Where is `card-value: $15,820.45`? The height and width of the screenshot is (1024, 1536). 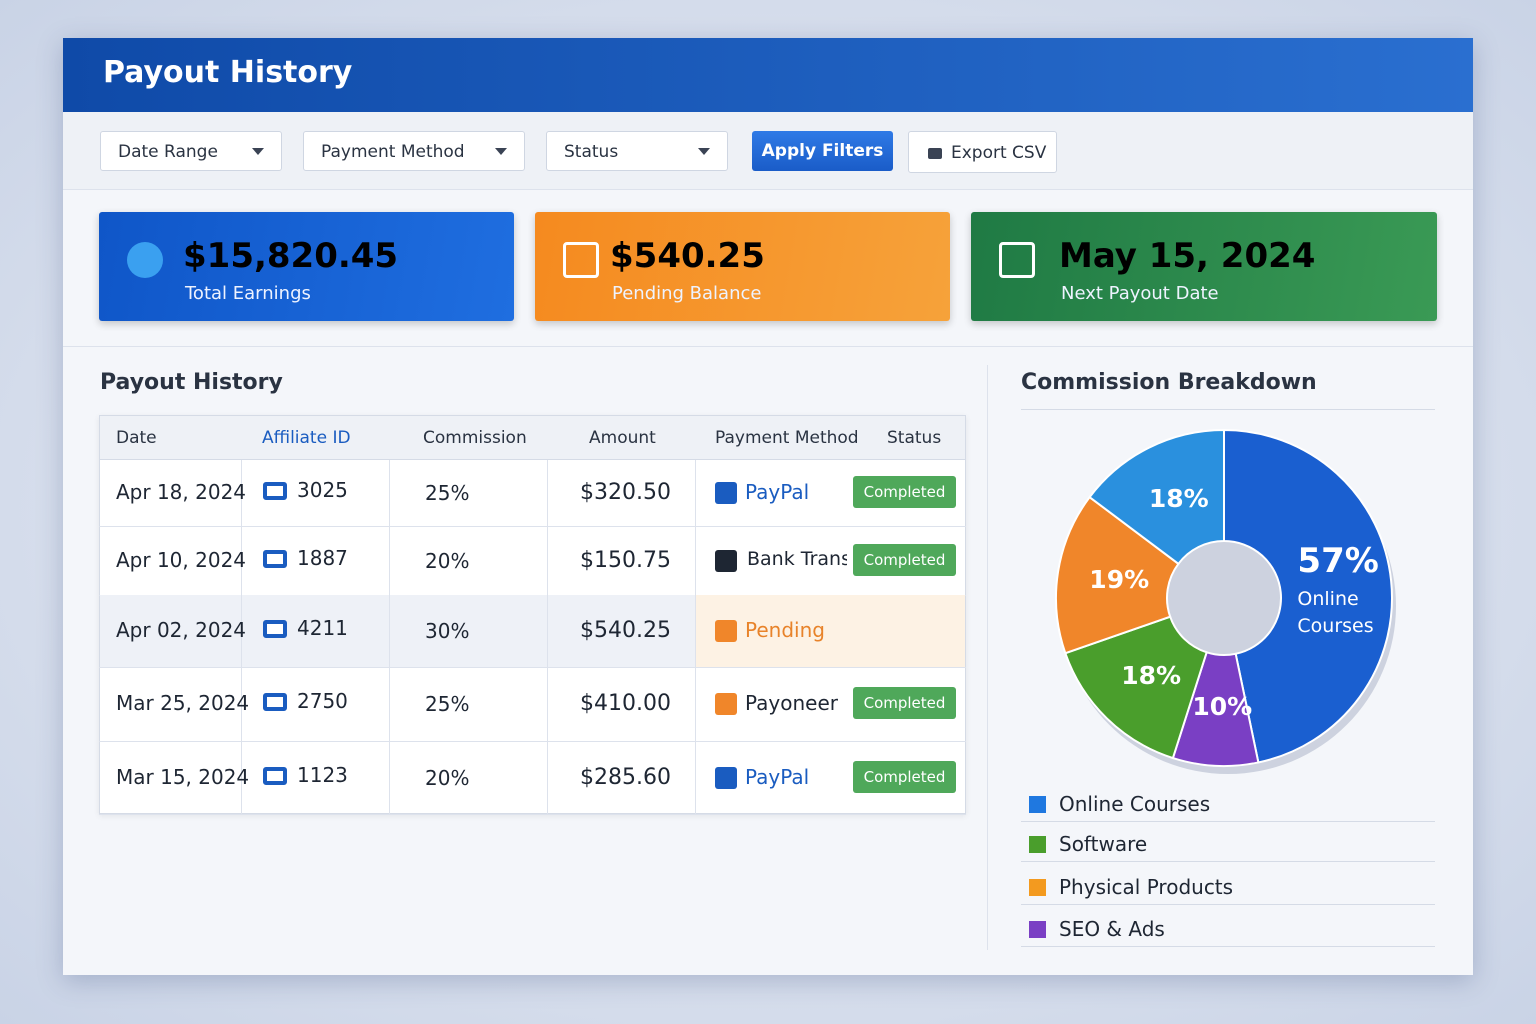
card-value: $15,820.45 is located at coordinates (291, 256).